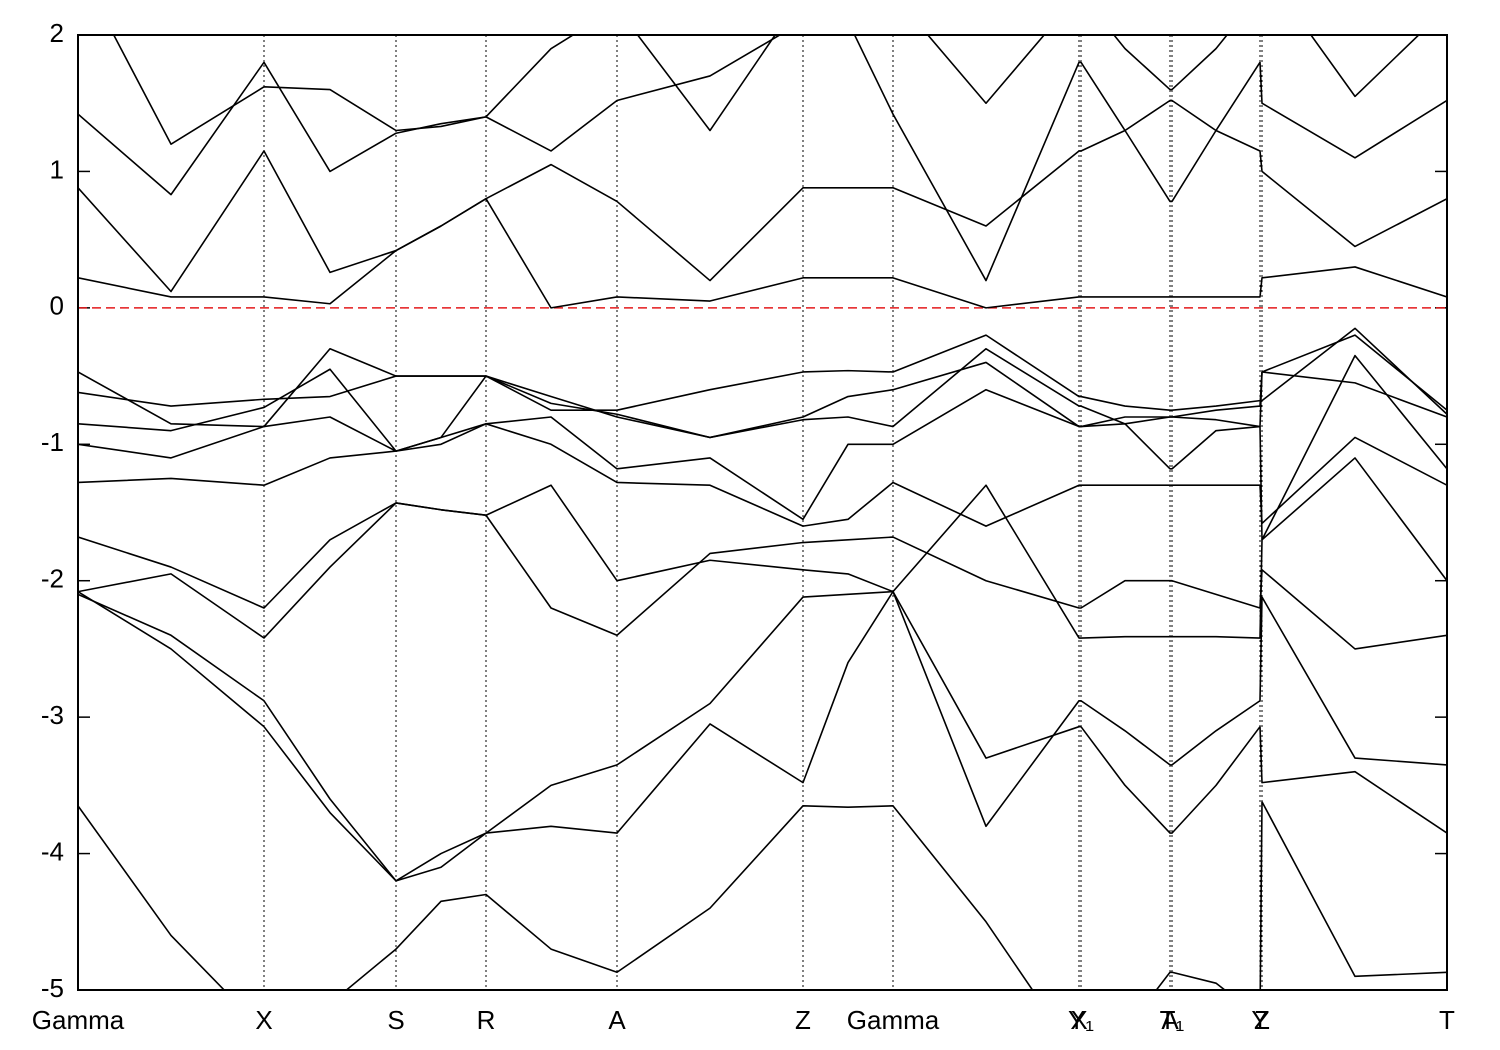  Describe the element at coordinates (1447, 1020) in the screenshot. I see `x-tick-label: T` at that location.